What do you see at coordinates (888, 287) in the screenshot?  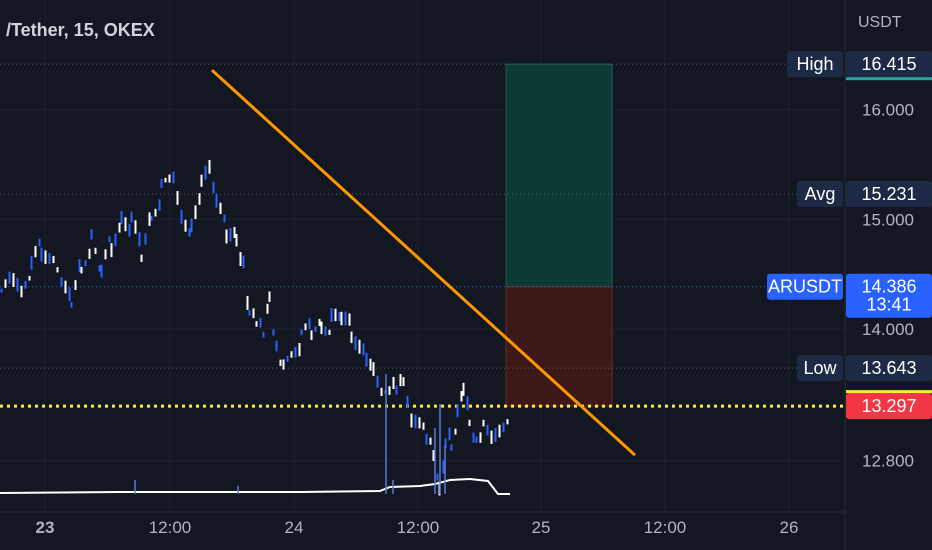 I see `price-tag-value: 14.386` at bounding box center [888, 287].